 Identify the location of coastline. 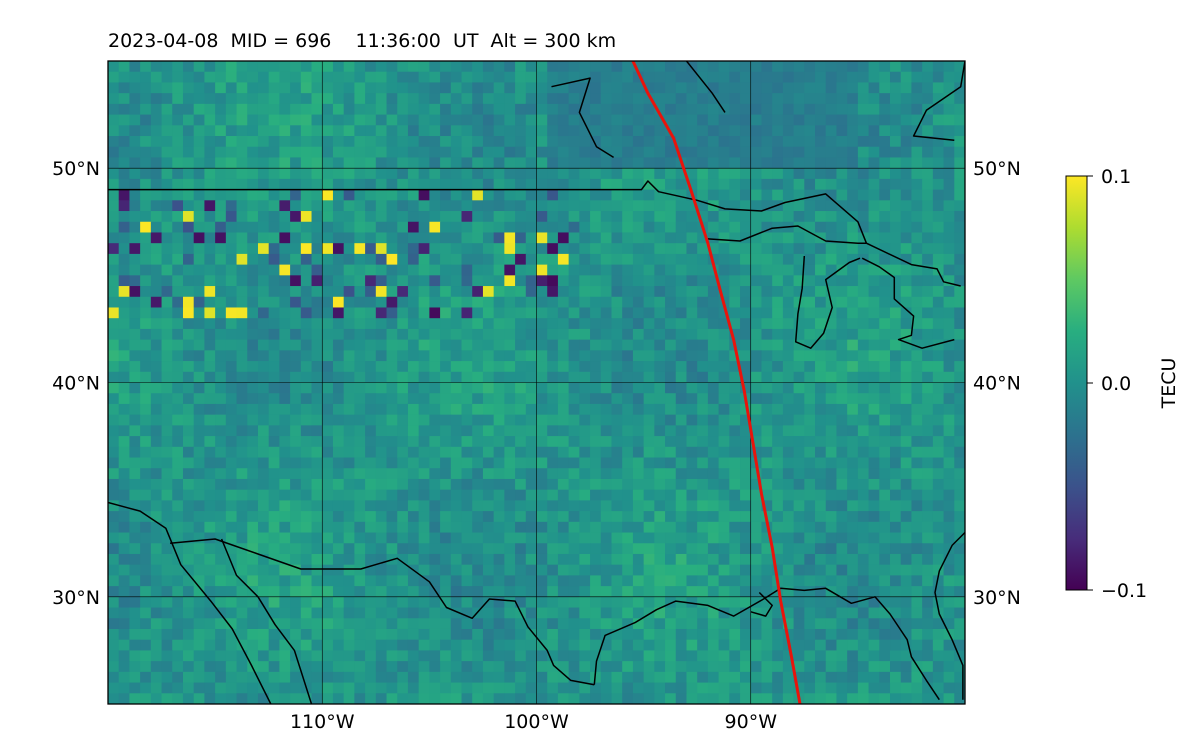
(766, 644).